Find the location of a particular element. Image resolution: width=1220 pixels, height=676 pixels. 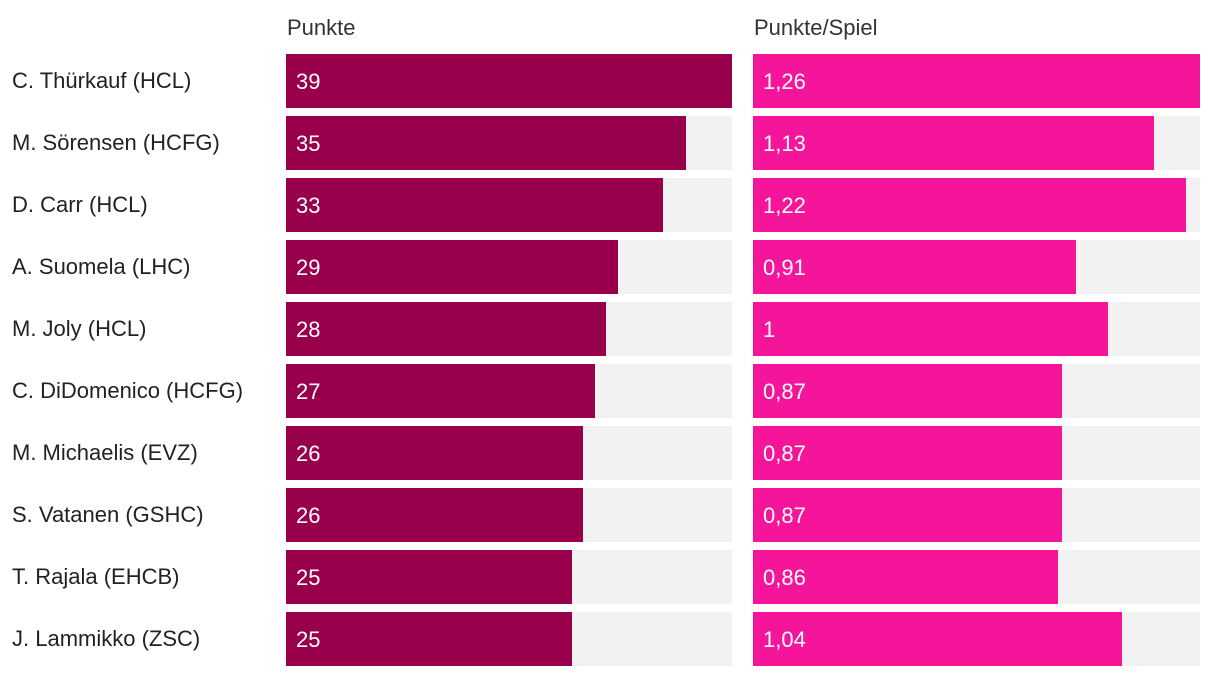

data-label-punkte: 29 is located at coordinates (308, 267).